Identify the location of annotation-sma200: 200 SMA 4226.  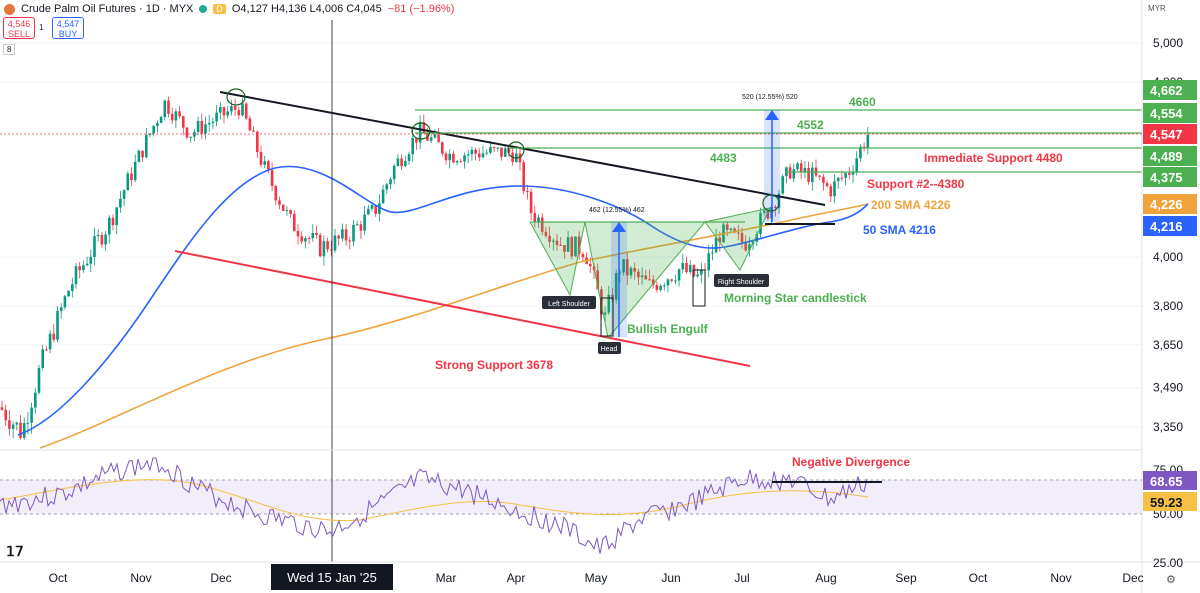
(911, 205).